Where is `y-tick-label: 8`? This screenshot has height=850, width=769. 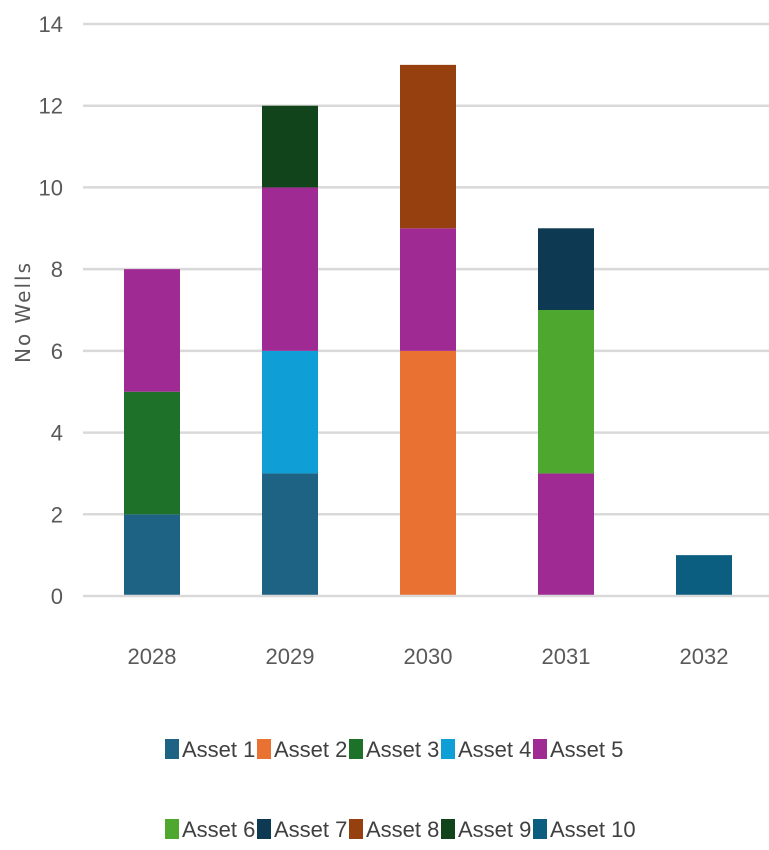
y-tick-label: 8 is located at coordinates (57, 269).